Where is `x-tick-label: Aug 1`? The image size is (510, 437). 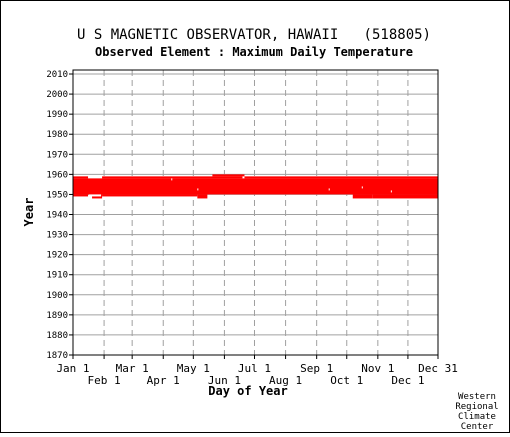
x-tick-label: Aug 1 is located at coordinates (285, 380).